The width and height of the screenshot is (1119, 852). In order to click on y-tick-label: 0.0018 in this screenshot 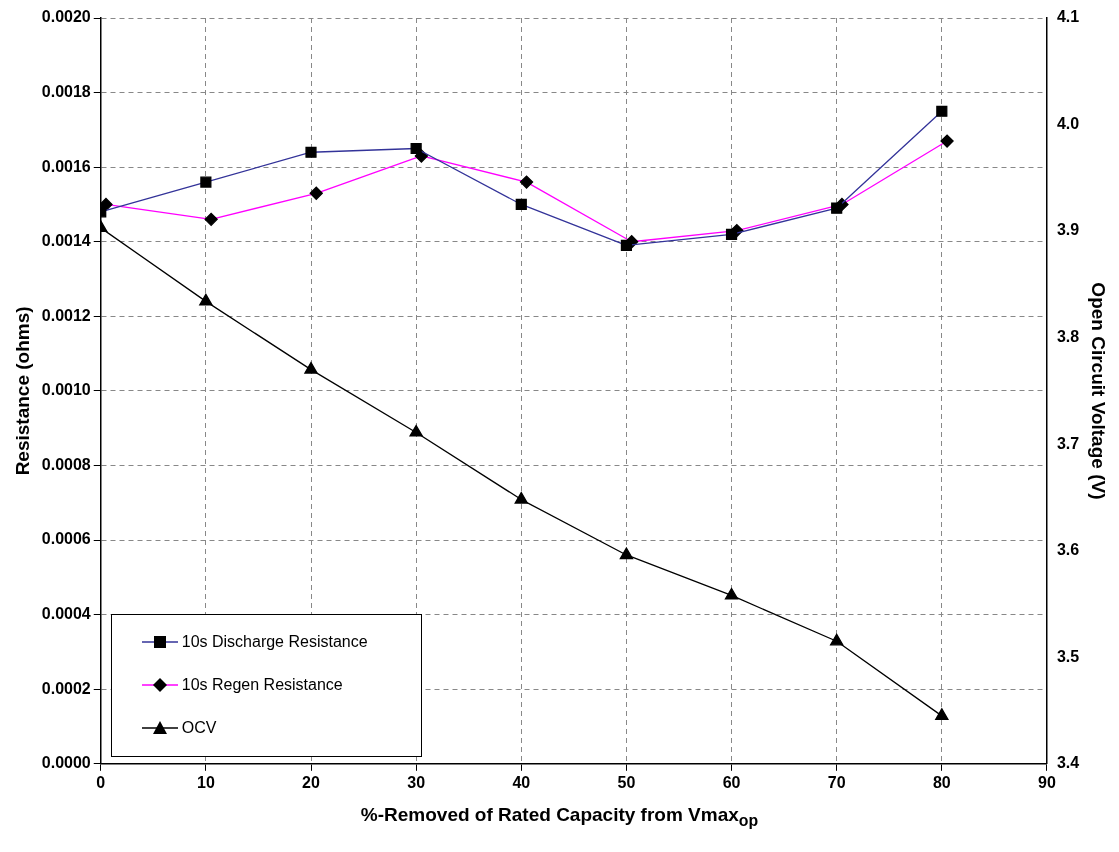, I will do `click(66, 91)`.